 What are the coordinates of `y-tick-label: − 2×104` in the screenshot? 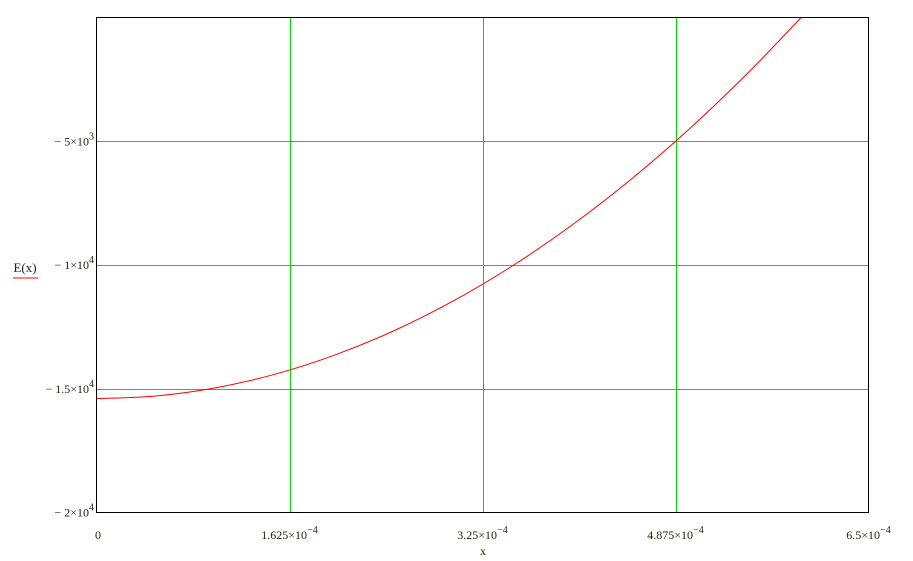 It's located at (74, 511).